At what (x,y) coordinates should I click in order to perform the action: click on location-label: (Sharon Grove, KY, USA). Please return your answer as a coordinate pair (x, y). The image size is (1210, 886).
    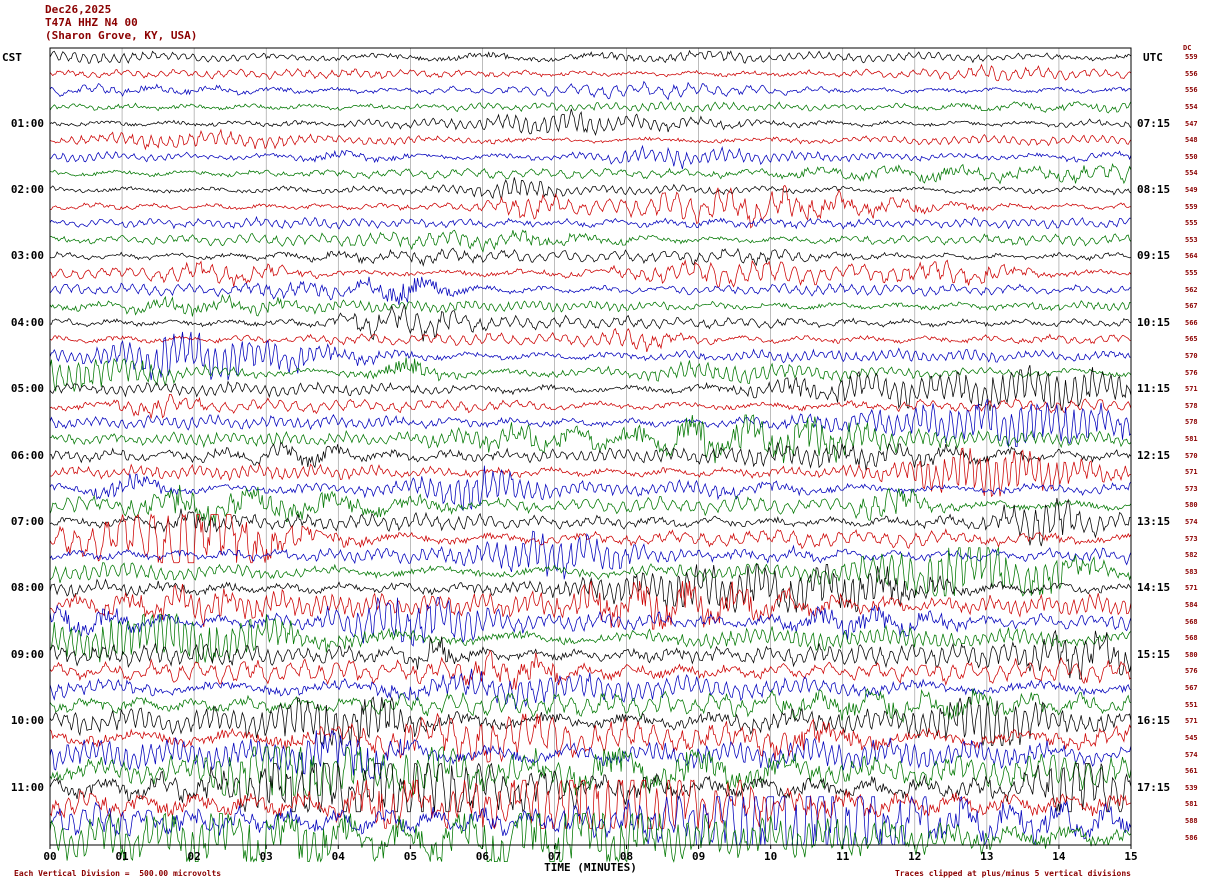
    Looking at the image, I should click on (121, 35).